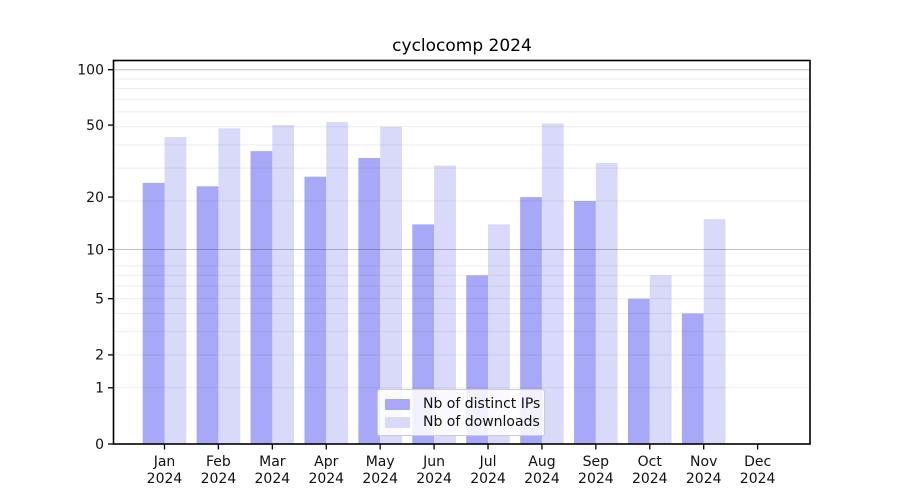 The image size is (900, 500). I want to click on y-tick-label-20: 20, so click(95, 198).